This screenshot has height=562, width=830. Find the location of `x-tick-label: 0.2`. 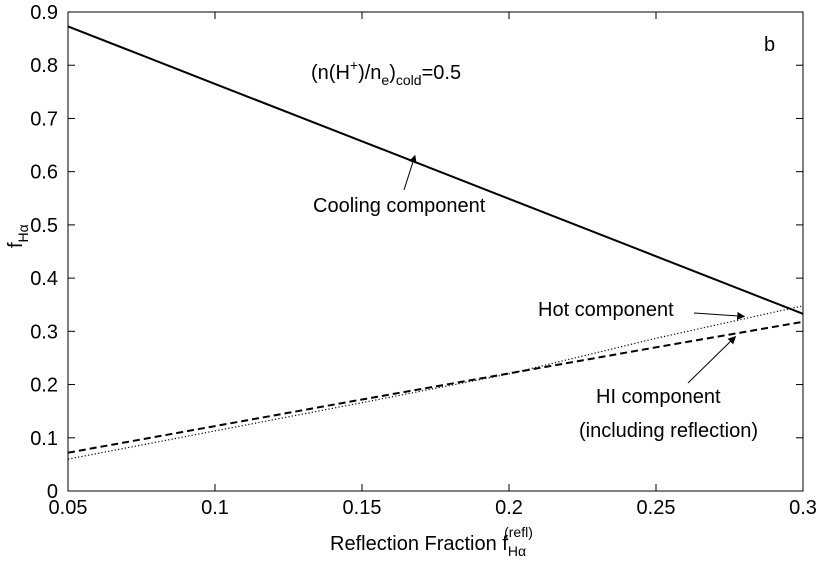

x-tick-label: 0.2 is located at coordinates (509, 508).